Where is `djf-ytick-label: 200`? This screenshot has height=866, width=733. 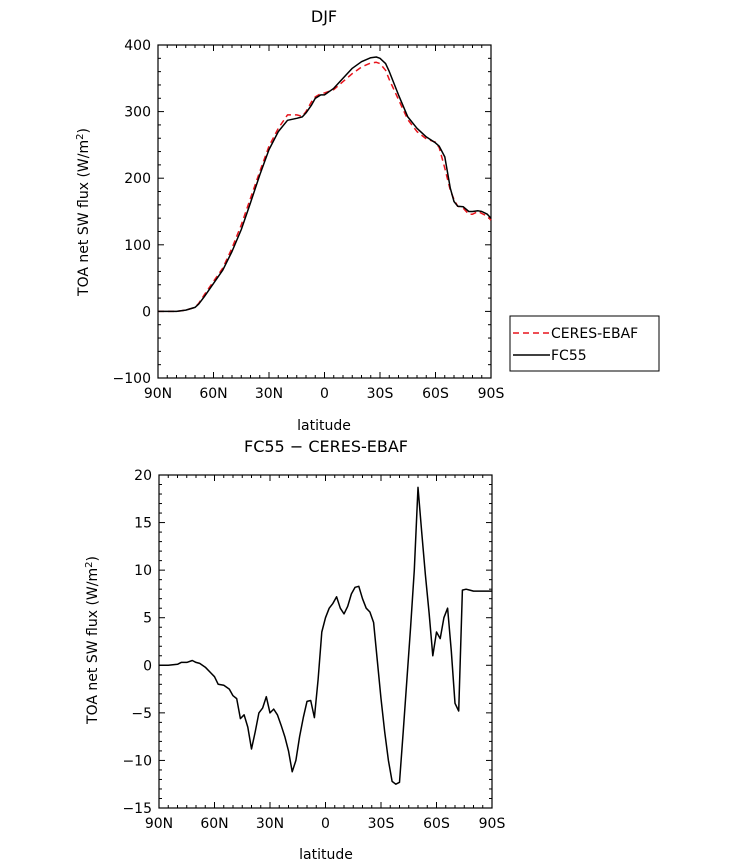 djf-ytick-label: 200 is located at coordinates (137, 179).